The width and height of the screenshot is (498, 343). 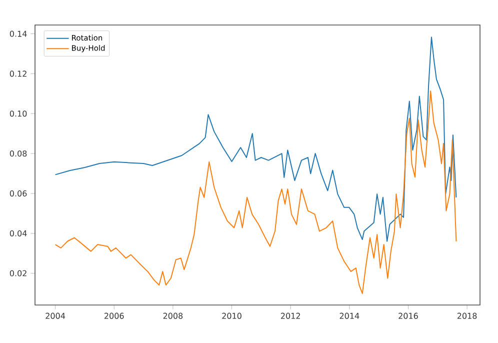 What do you see at coordinates (232, 315) in the screenshot?
I see `x-tick-label: 2010` at bounding box center [232, 315].